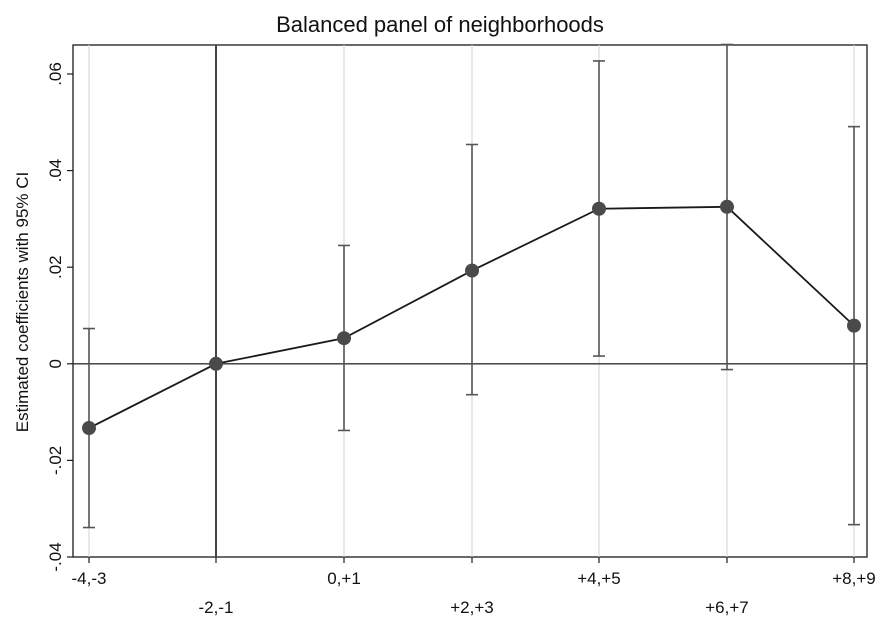  What do you see at coordinates (472, 607) in the screenshot?
I see `x-tick-label-3: +2,+3` at bounding box center [472, 607].